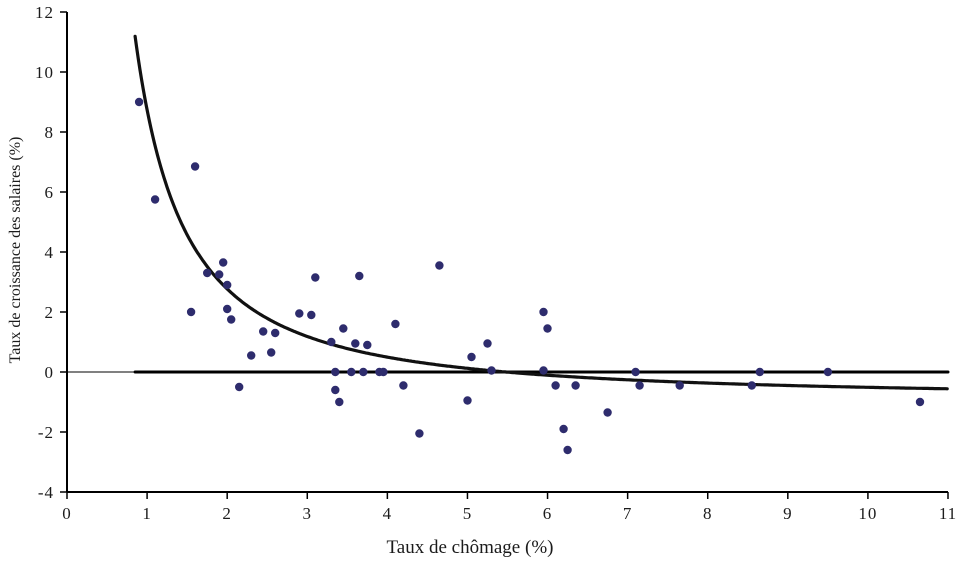 Image resolution: width=963 pixels, height=568 pixels. I want to click on x-tick-label: 6, so click(548, 513).